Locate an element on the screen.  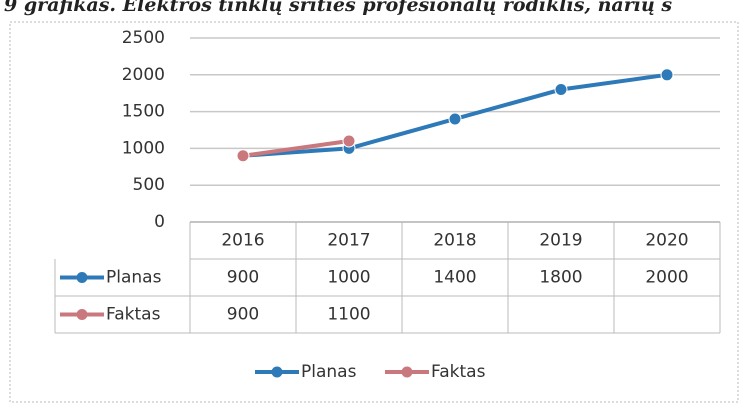
x-tick-label: 2017 is located at coordinates (348, 241).